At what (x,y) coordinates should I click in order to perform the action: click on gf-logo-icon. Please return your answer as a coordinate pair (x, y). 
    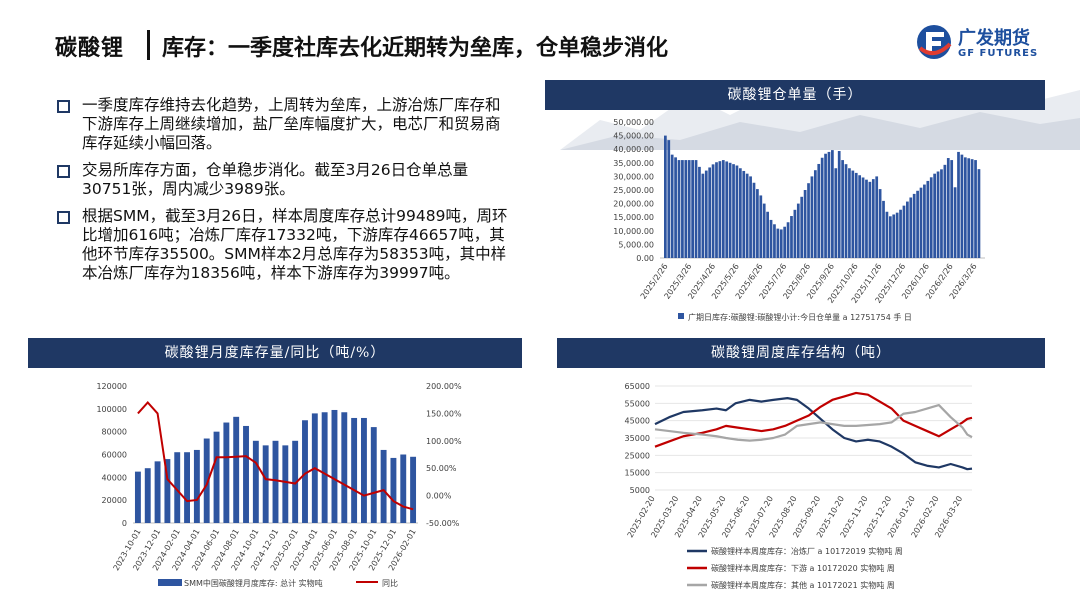
    Looking at the image, I should click on (934, 42).